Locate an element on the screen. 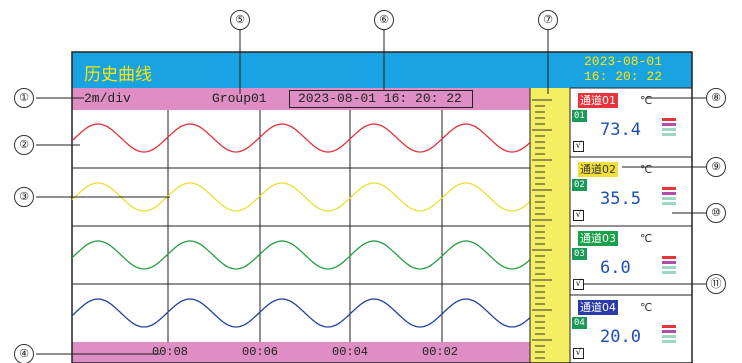 The height and width of the screenshot is (363, 742). page-title: 历史曲线 is located at coordinates (118, 75).